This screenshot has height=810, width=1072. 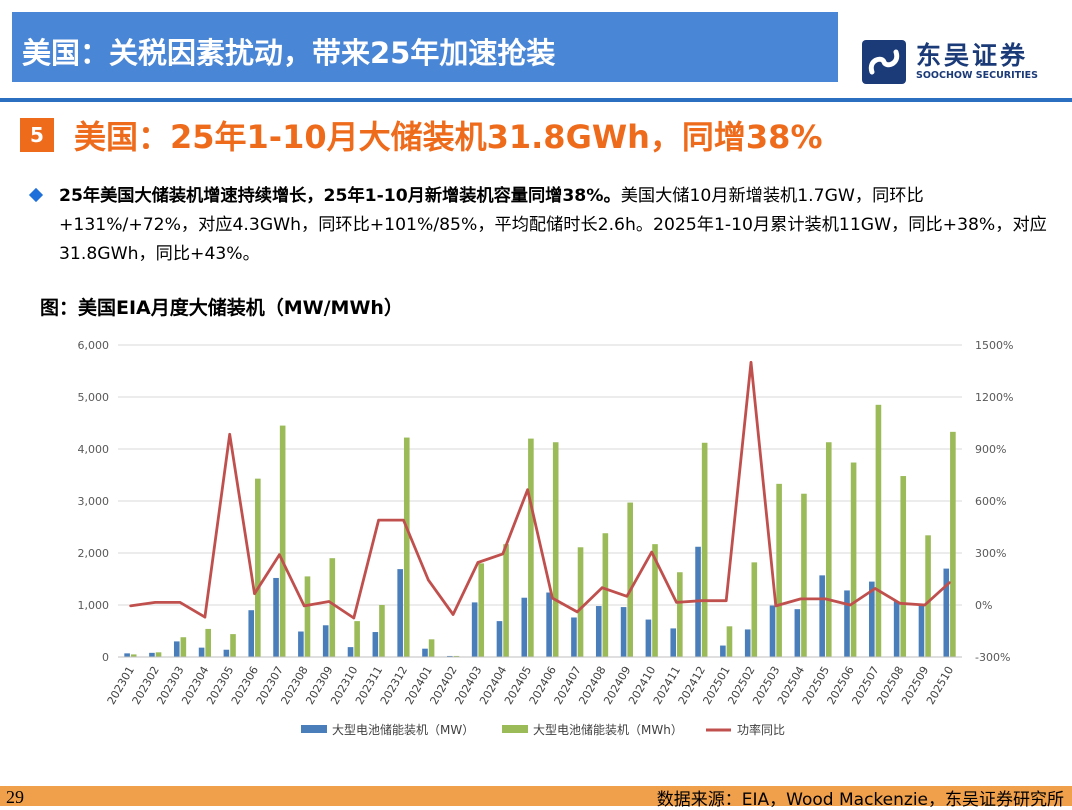 What do you see at coordinates (15, 797) in the screenshot?
I see `page-number: 29` at bounding box center [15, 797].